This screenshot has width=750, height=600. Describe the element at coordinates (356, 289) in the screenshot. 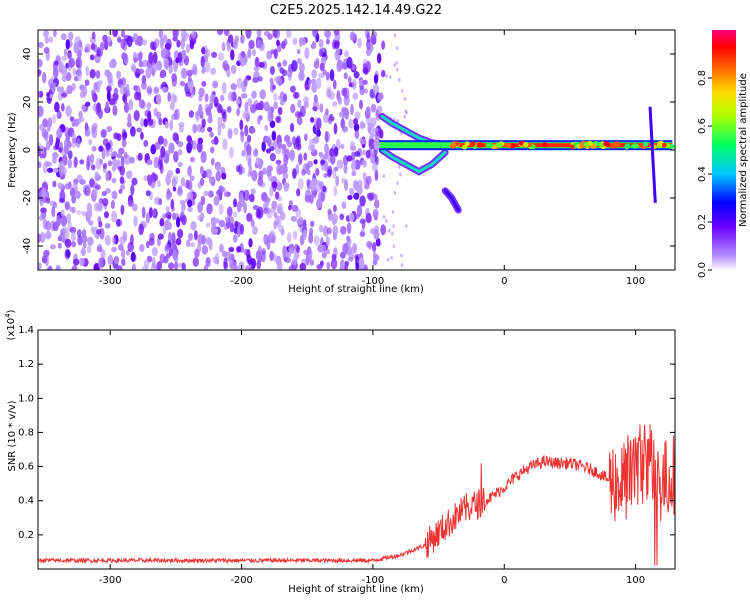

I see `spectrogram-x-label: Height of straight line (km)` at that location.